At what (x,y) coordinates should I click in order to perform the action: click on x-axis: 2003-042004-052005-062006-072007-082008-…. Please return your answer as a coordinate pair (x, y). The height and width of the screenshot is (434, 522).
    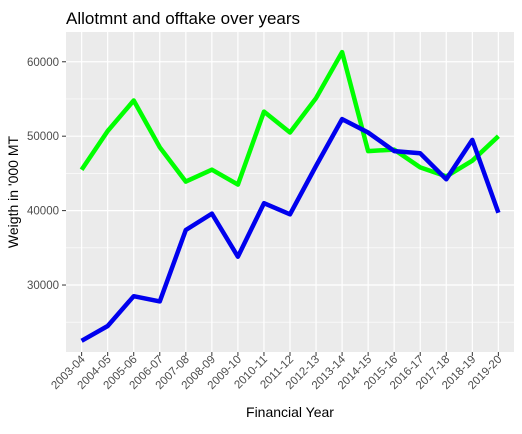
    Looking at the image, I should click on (276, 372).